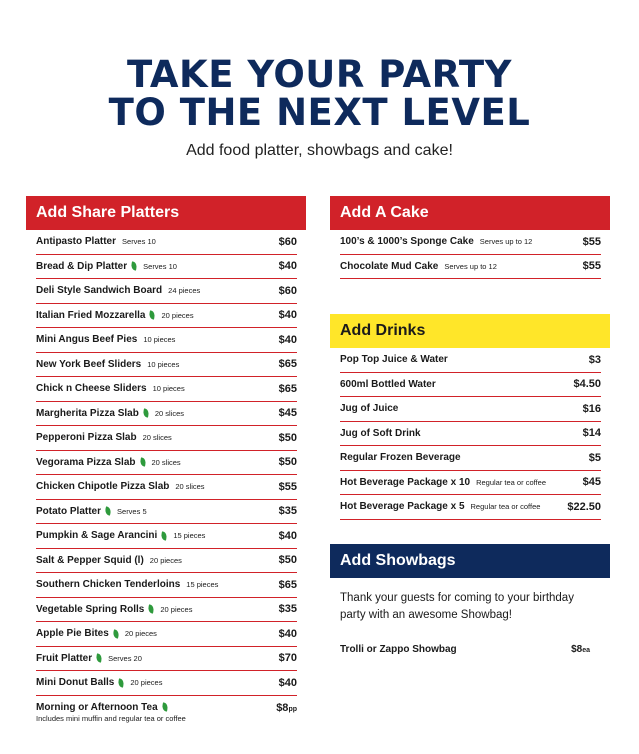 The width and height of the screenshot is (639, 754). I want to click on item-name: Hot Beverage Package x 10, so click(405, 482).